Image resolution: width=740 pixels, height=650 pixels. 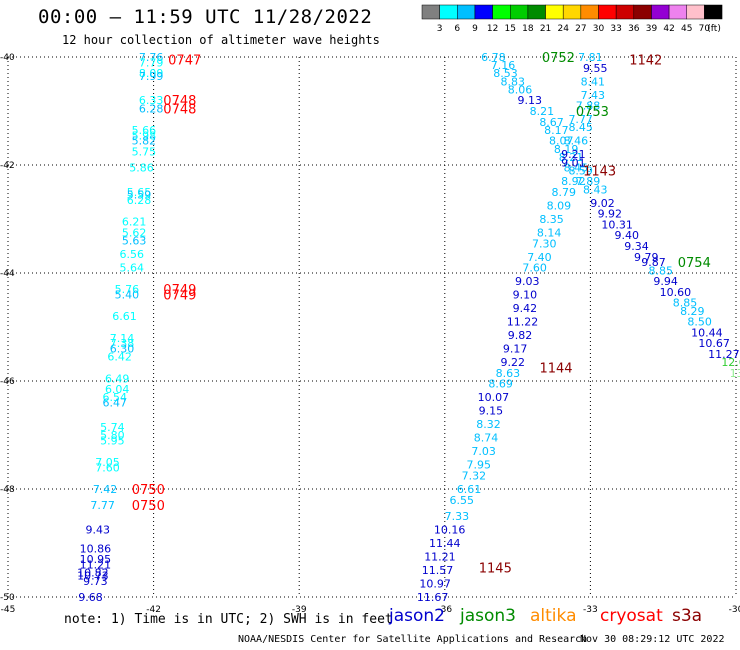 I want to click on wave-height-value: 6.42, so click(x=119, y=357).